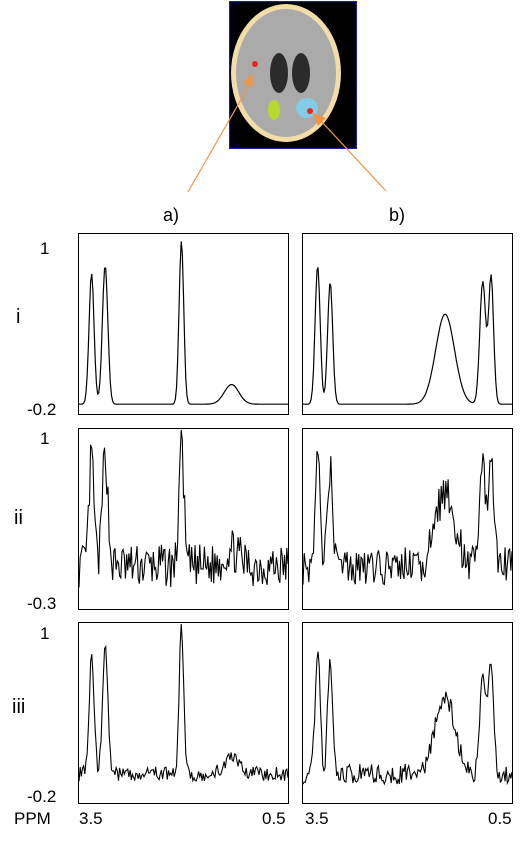 This screenshot has height=843, width=526. I want to click on spectrum-trace-i-a, so click(183, 323).